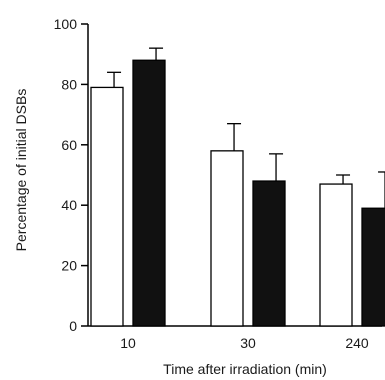  What do you see at coordinates (128, 343) in the screenshot?
I see `x-tick-label: 10` at bounding box center [128, 343].